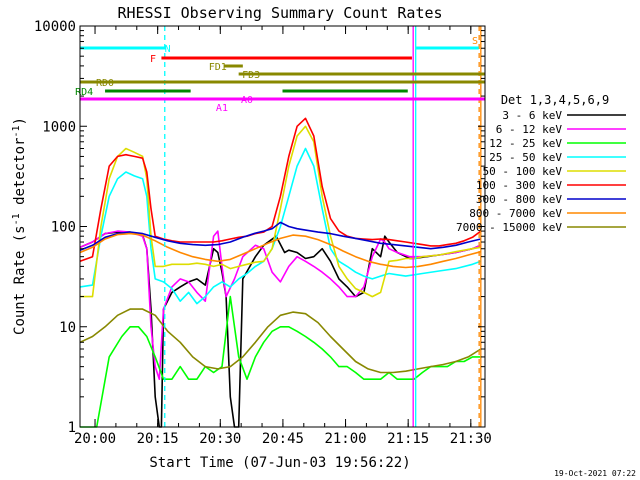  I want to click on series-line-300-800-kev, so click(280, 236).